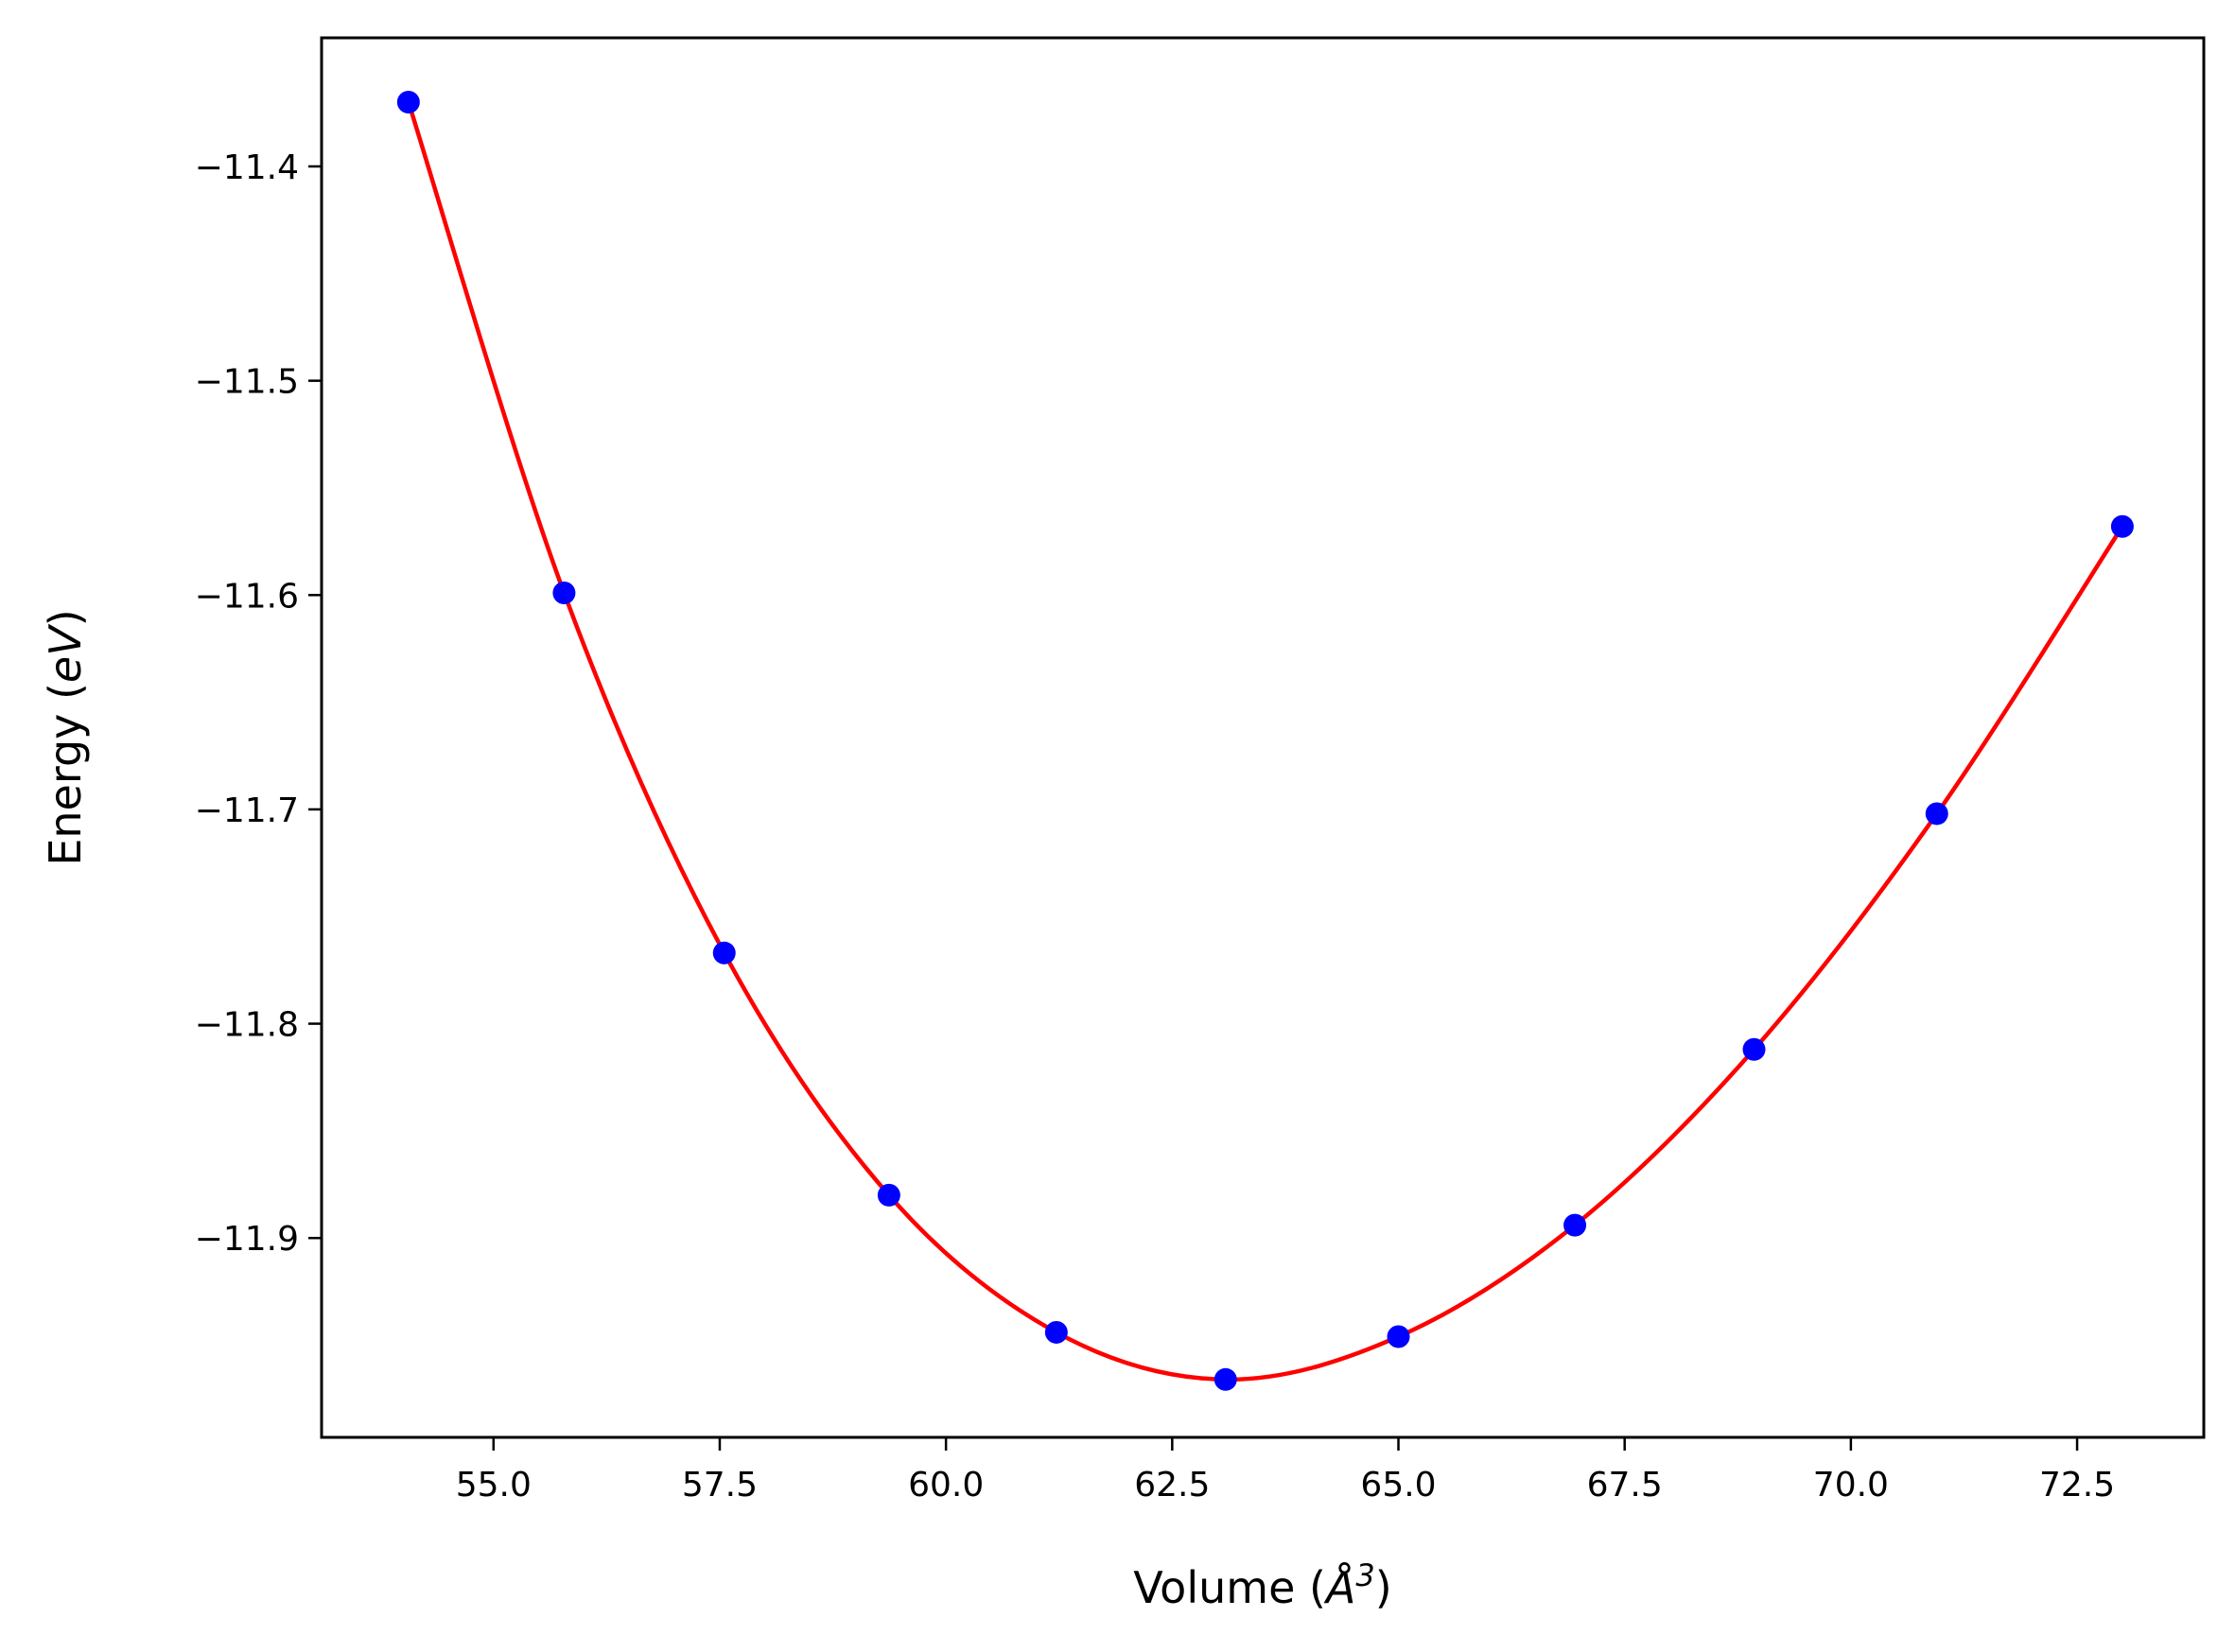 The width and height of the screenshot is (2235, 1652). What do you see at coordinates (65, 737) in the screenshot?
I see `y-axis-title: Energy (eV)` at bounding box center [65, 737].